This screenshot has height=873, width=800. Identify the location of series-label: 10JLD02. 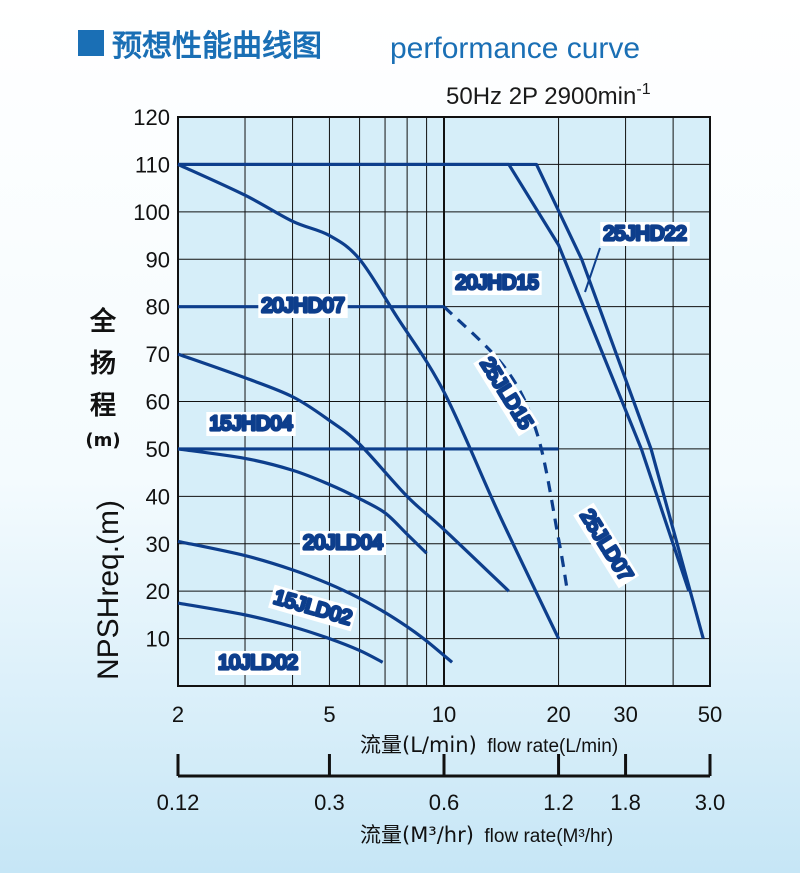
(258, 663).